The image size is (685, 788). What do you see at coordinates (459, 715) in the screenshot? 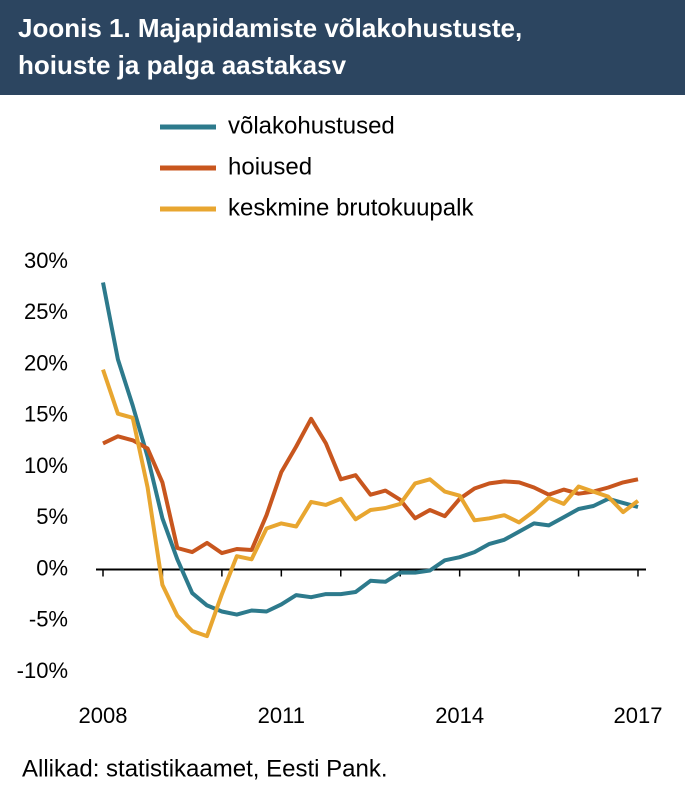
I see `x-tick-label: 2014` at bounding box center [459, 715].